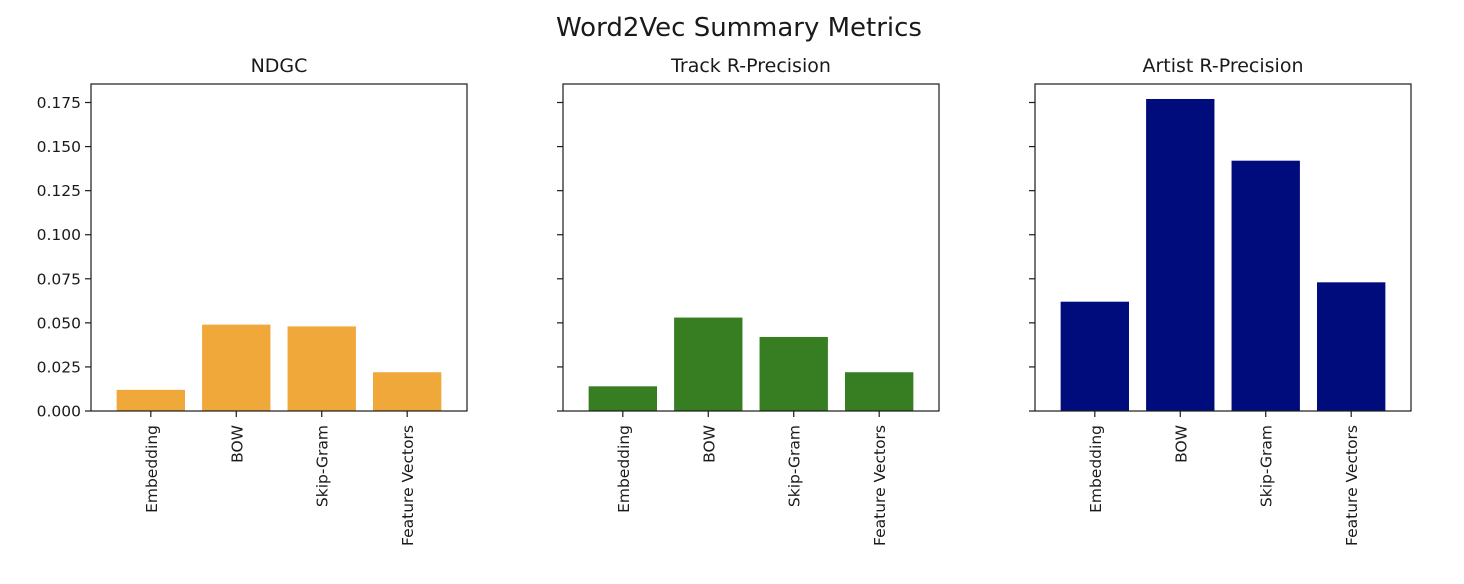 The width and height of the screenshot is (1464, 584). Describe the element at coordinates (59, 191) in the screenshot. I see `y-tick-label: 0.125` at that location.